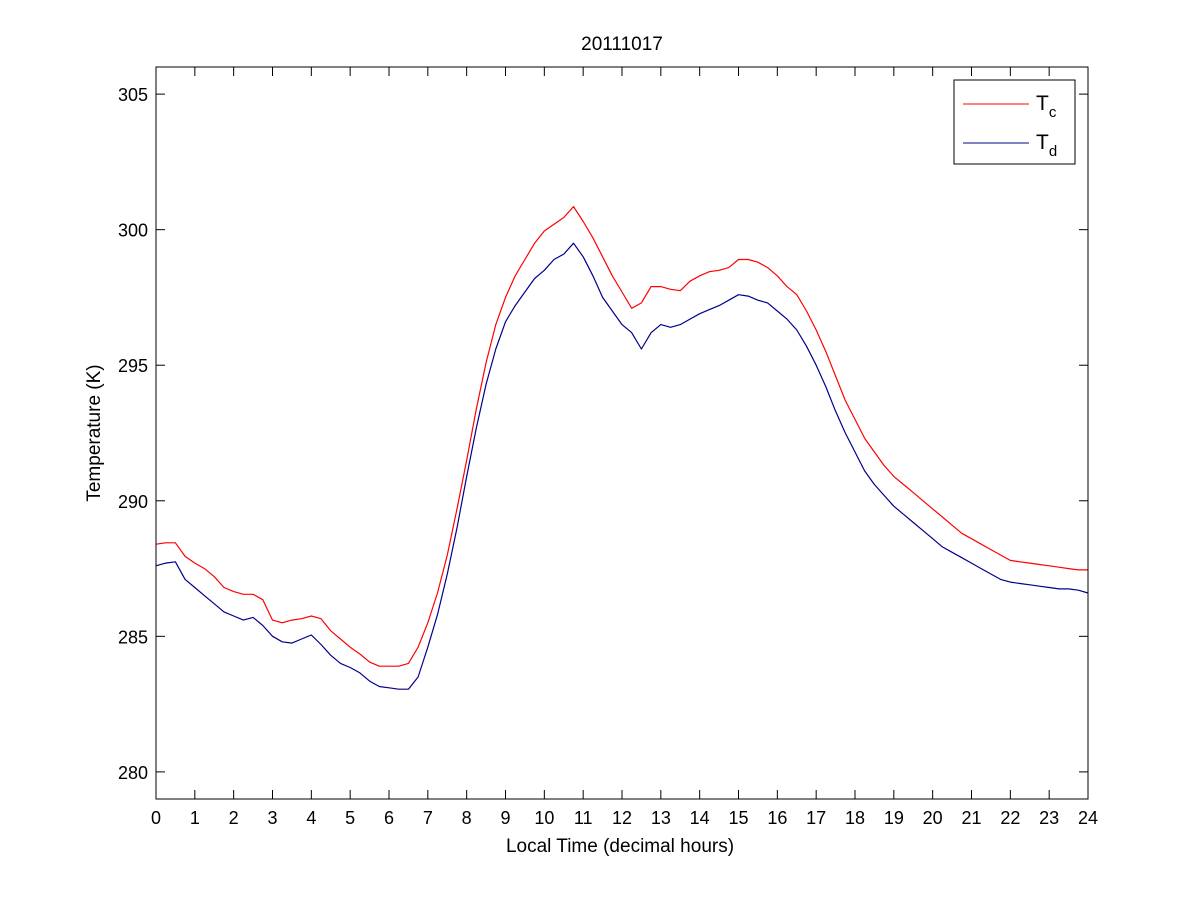 The image size is (1201, 900). Describe the element at coordinates (234, 818) in the screenshot. I see `x-tick-label: 2` at that location.